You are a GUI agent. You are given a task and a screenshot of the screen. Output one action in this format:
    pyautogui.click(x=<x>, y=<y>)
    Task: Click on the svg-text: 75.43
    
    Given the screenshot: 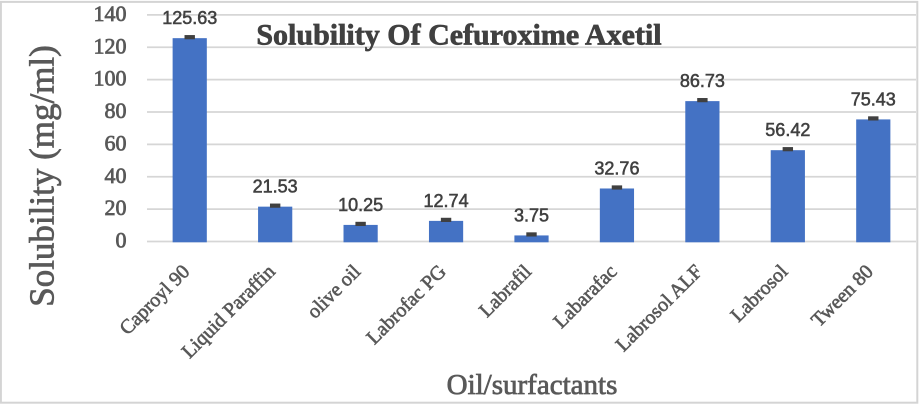 What is the action you would take?
    pyautogui.click(x=873, y=99)
    